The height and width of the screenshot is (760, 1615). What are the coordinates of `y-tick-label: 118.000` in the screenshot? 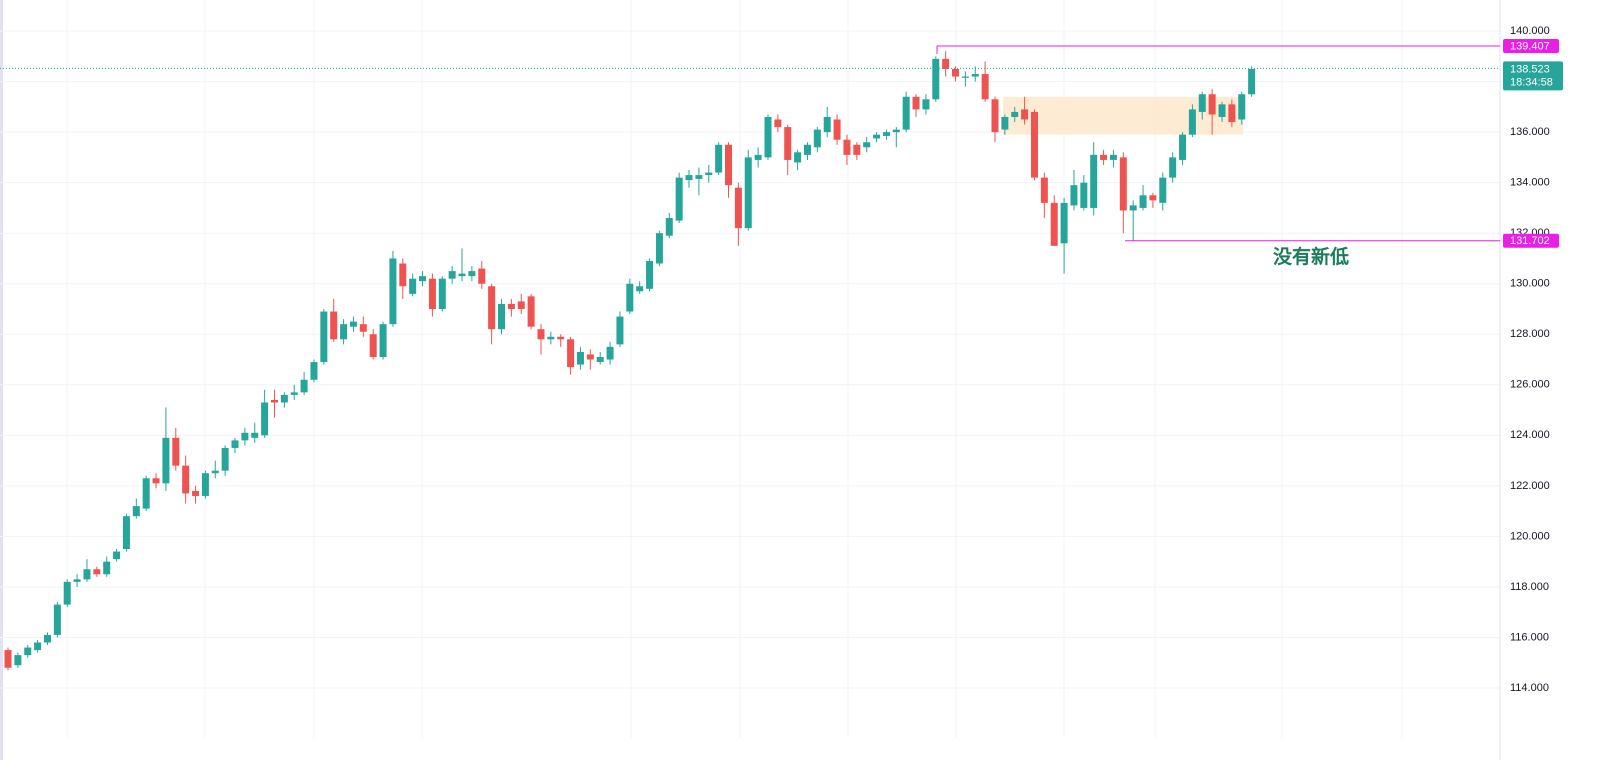 It's located at (1529, 587).